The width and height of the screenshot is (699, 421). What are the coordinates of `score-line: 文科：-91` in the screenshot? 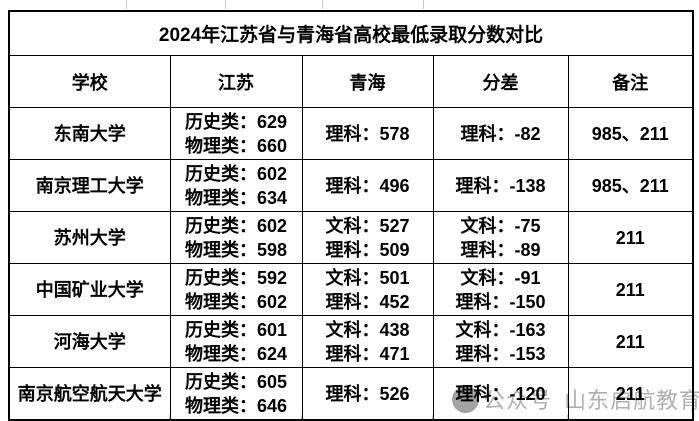 It's located at (500, 277).